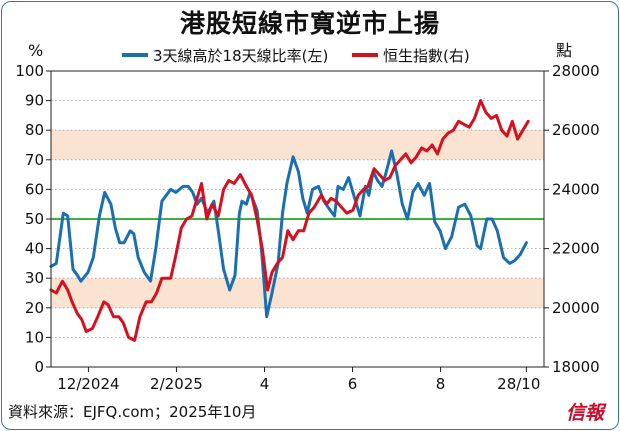 The width and height of the screenshot is (620, 431). Describe the element at coordinates (88, 384) in the screenshot. I see `x-tick-label-0: 12/2024` at that location.